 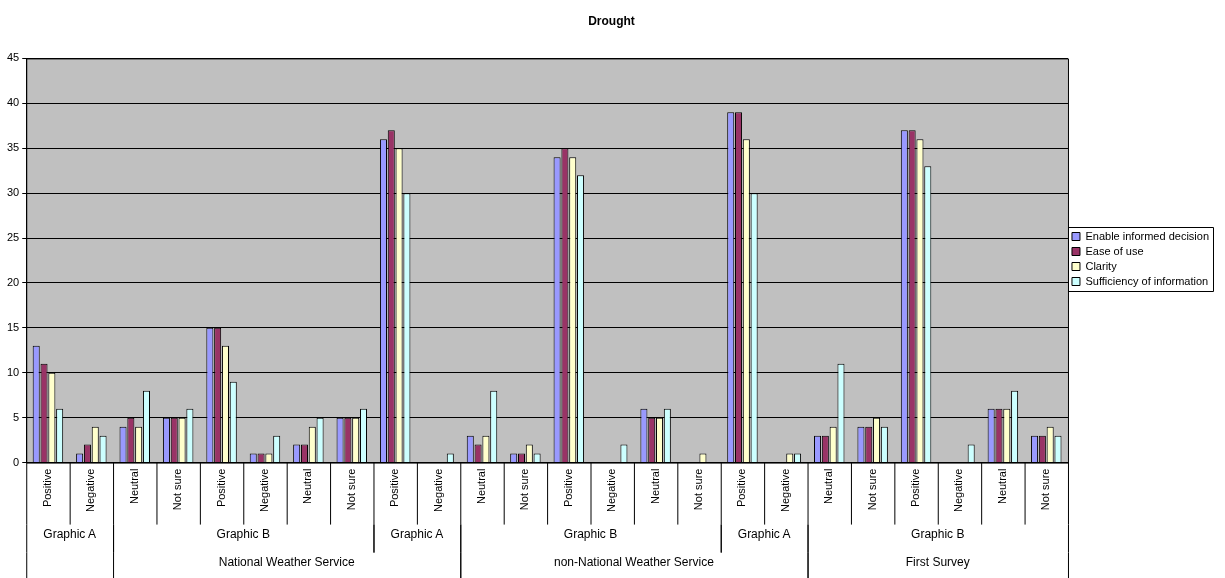 I want to click on y-tick-label: 40, so click(x=13, y=102).